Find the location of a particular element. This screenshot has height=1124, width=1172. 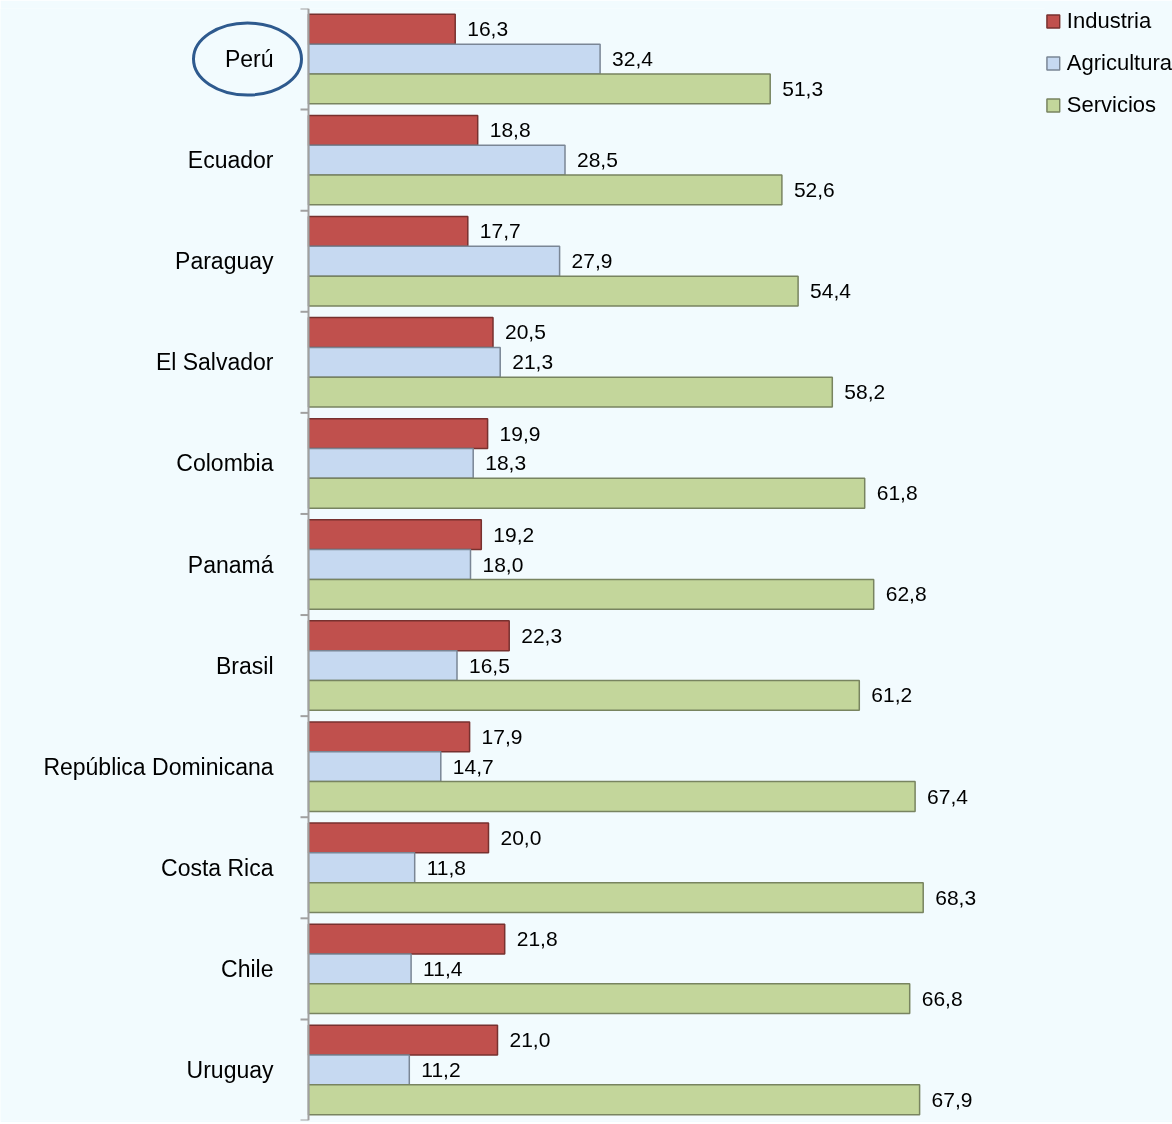

legend-label: Industria is located at coordinates (1109, 21).